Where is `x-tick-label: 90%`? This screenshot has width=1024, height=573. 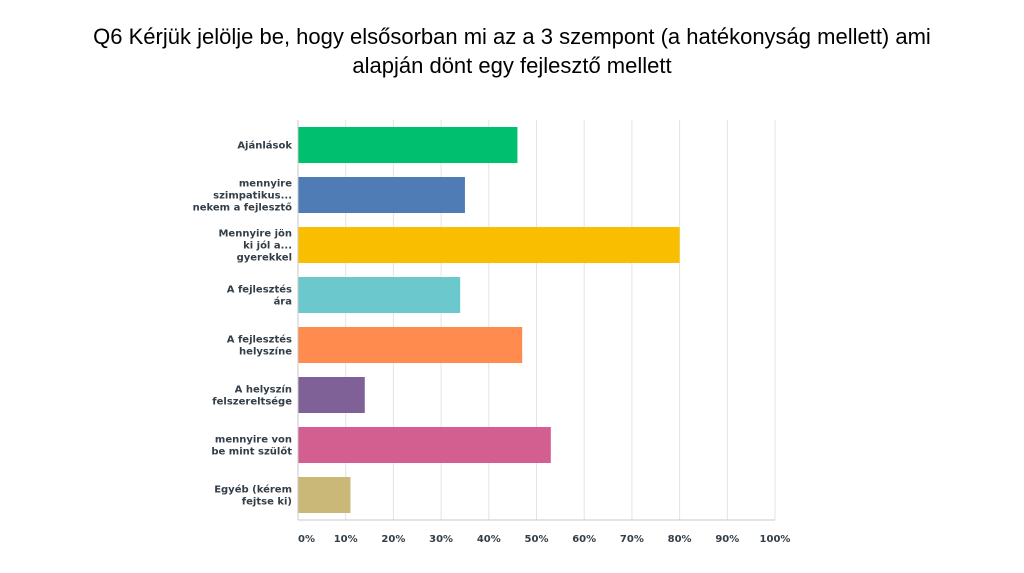
x-tick-label: 90% is located at coordinates (727, 539).